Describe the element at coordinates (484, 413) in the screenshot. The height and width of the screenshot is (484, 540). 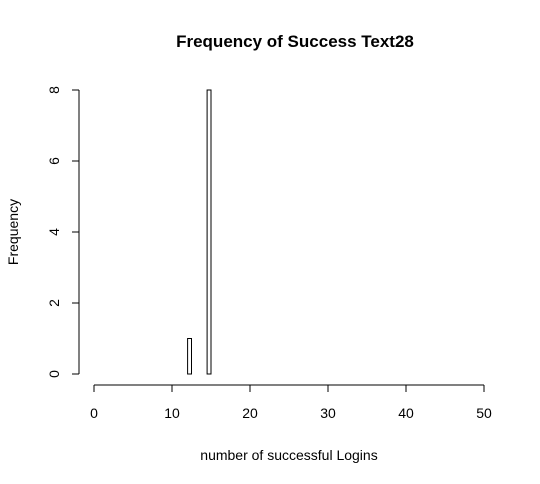
I see `x-tick-label-50: 50` at that location.